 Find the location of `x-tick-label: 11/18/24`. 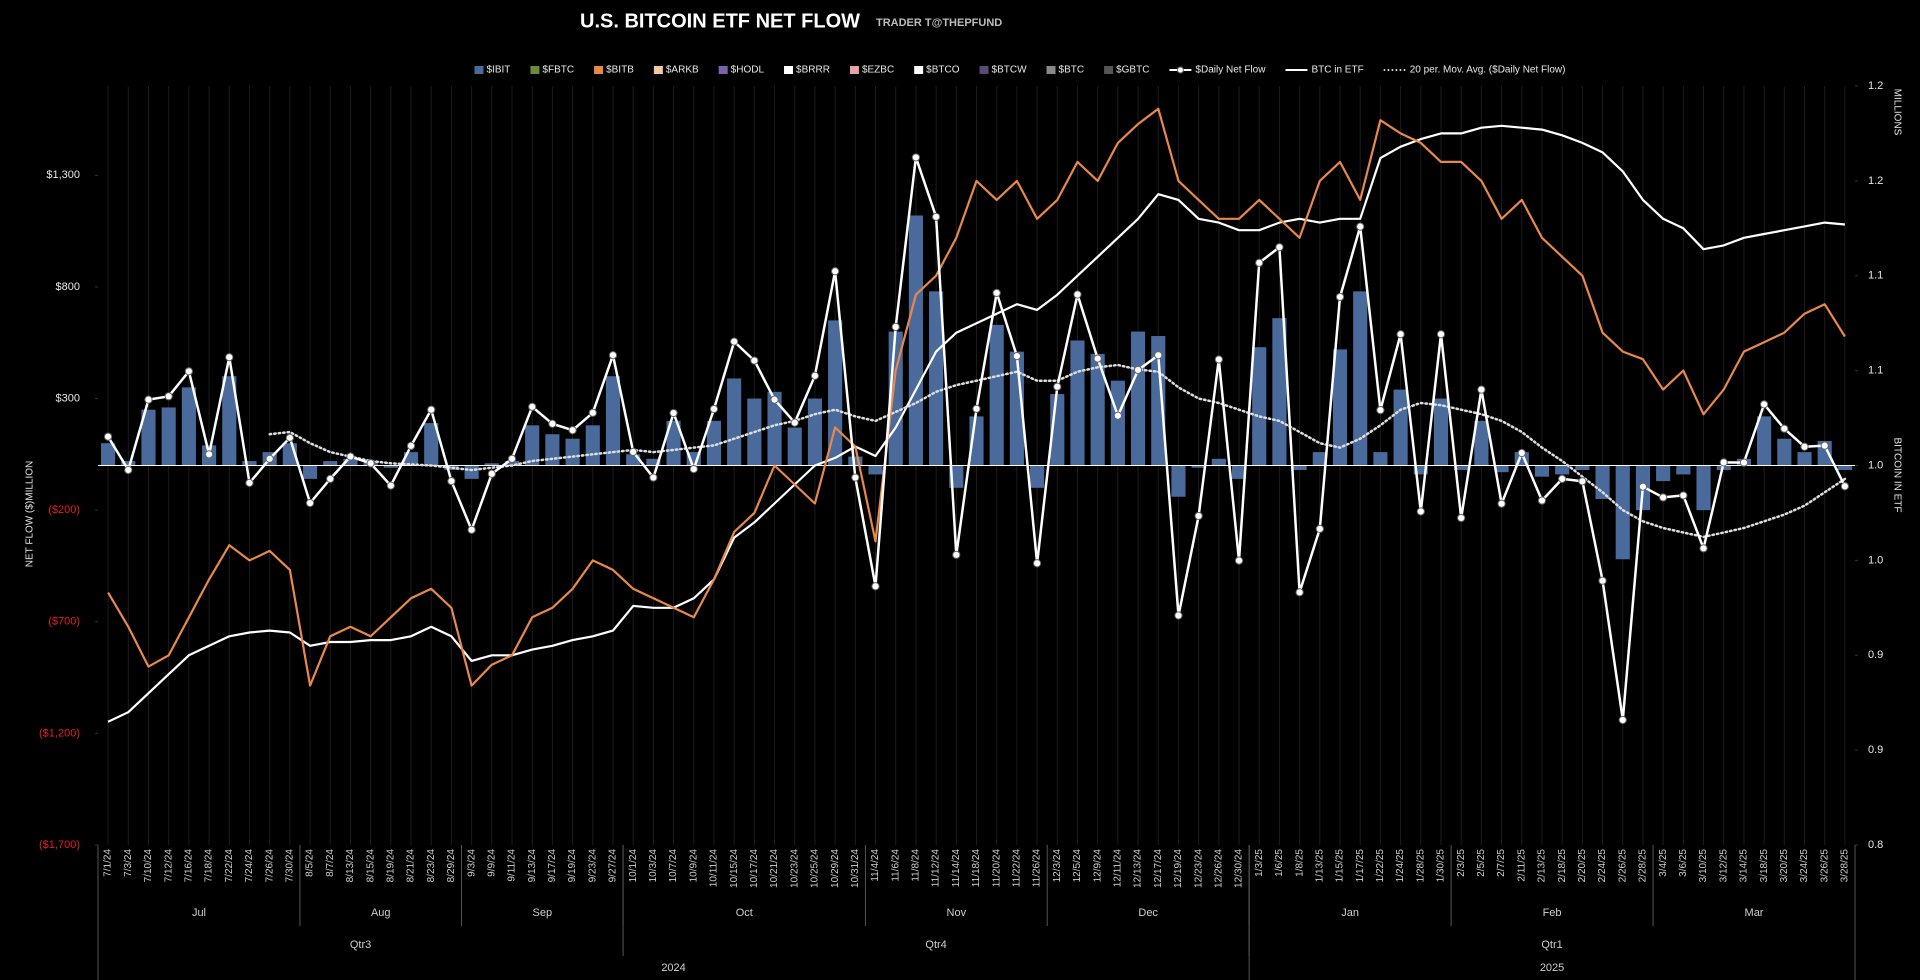

x-tick-label: 11/18/24 is located at coordinates (976, 868).